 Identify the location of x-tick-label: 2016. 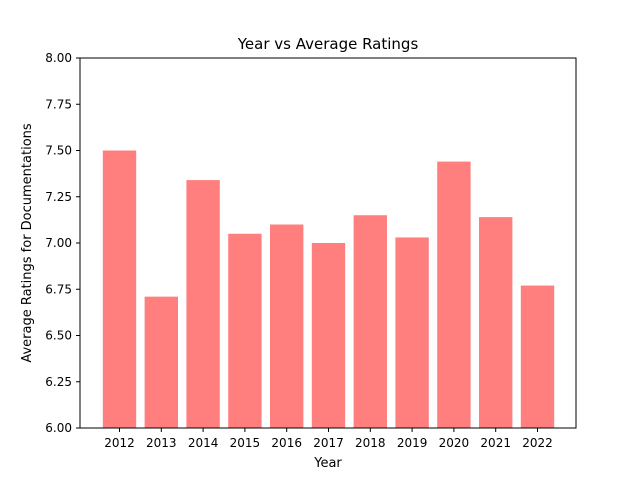
(286, 443).